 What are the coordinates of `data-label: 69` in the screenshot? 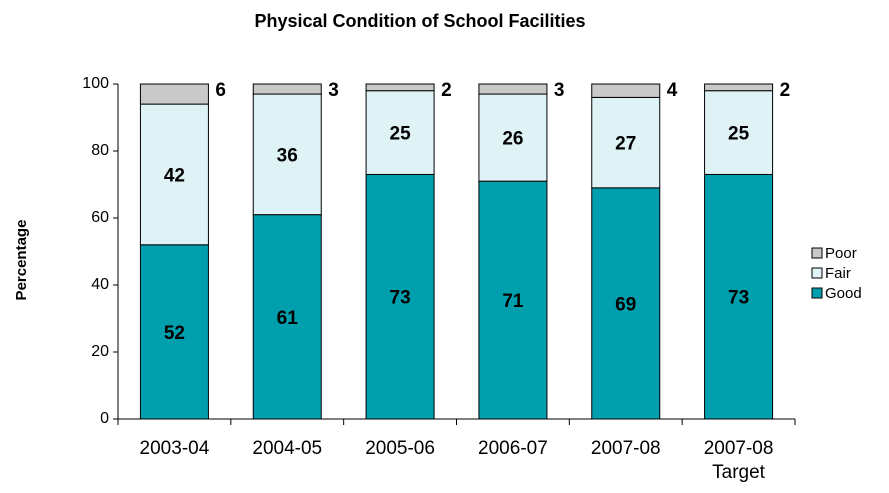 It's located at (625, 304).